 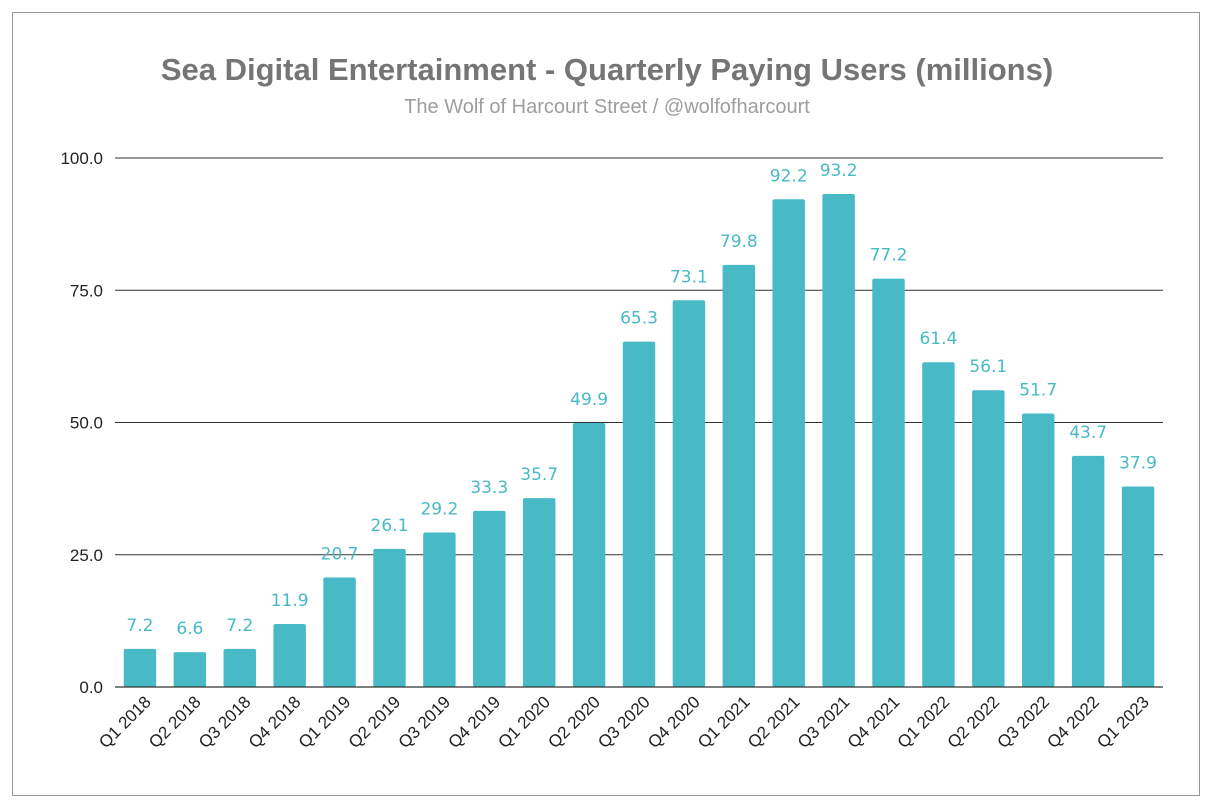 I want to click on data-label: 56.1, so click(x=988, y=367).